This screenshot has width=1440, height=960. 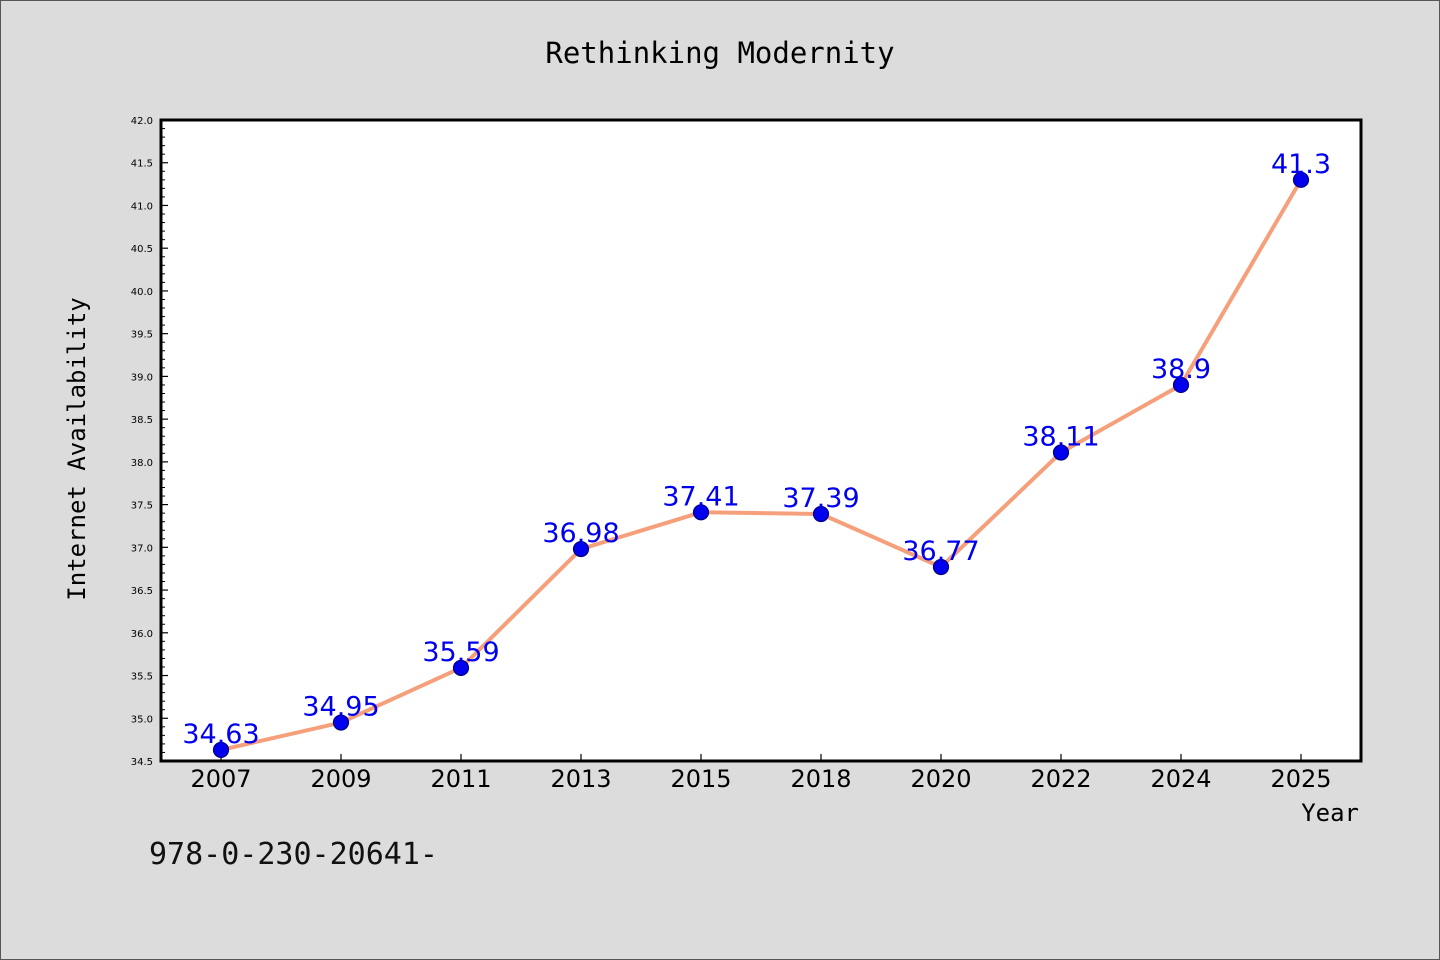 I want to click on y-axis-title: Internet Availability, so click(x=77, y=448).